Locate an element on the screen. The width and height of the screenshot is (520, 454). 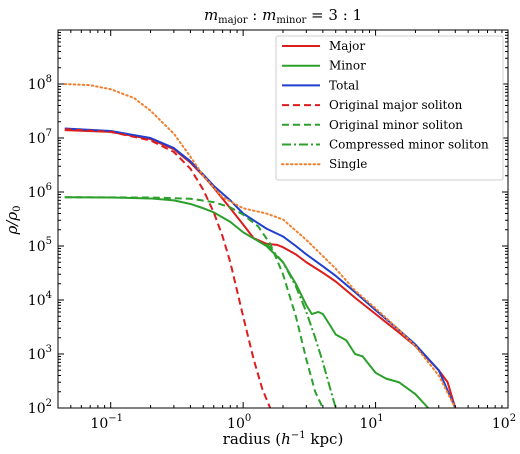
y-axis-label: ρ/ρ0 is located at coordinates (13, 220).